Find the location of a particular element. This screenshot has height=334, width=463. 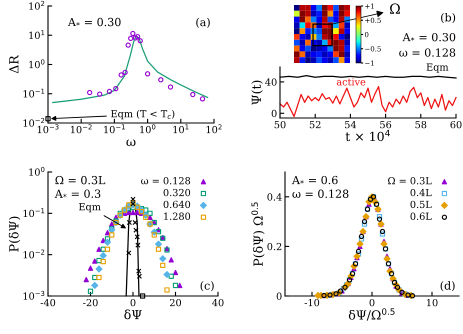

x-axis-title: t × 10$^{4}$ is located at coordinates (368, 136).